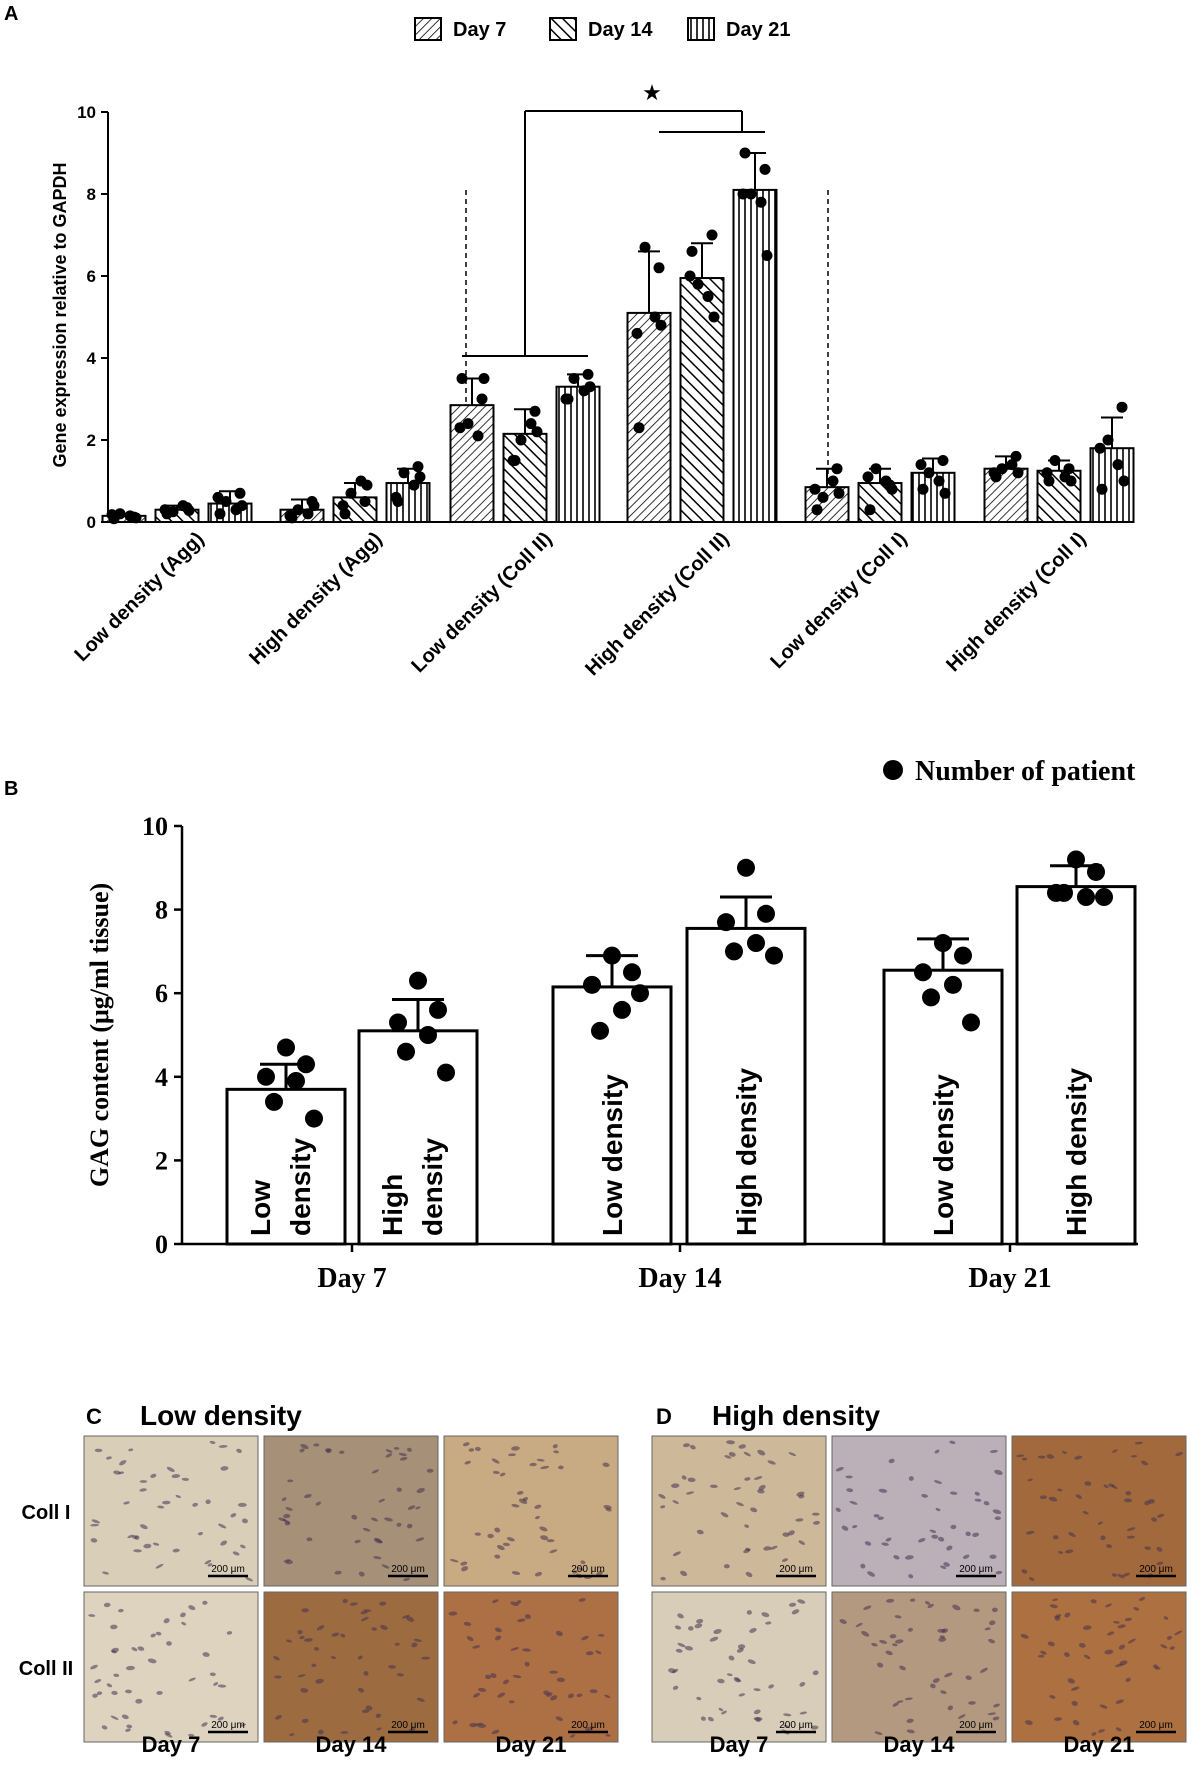  I want to click on panel-label-d: D, so click(664, 1416).